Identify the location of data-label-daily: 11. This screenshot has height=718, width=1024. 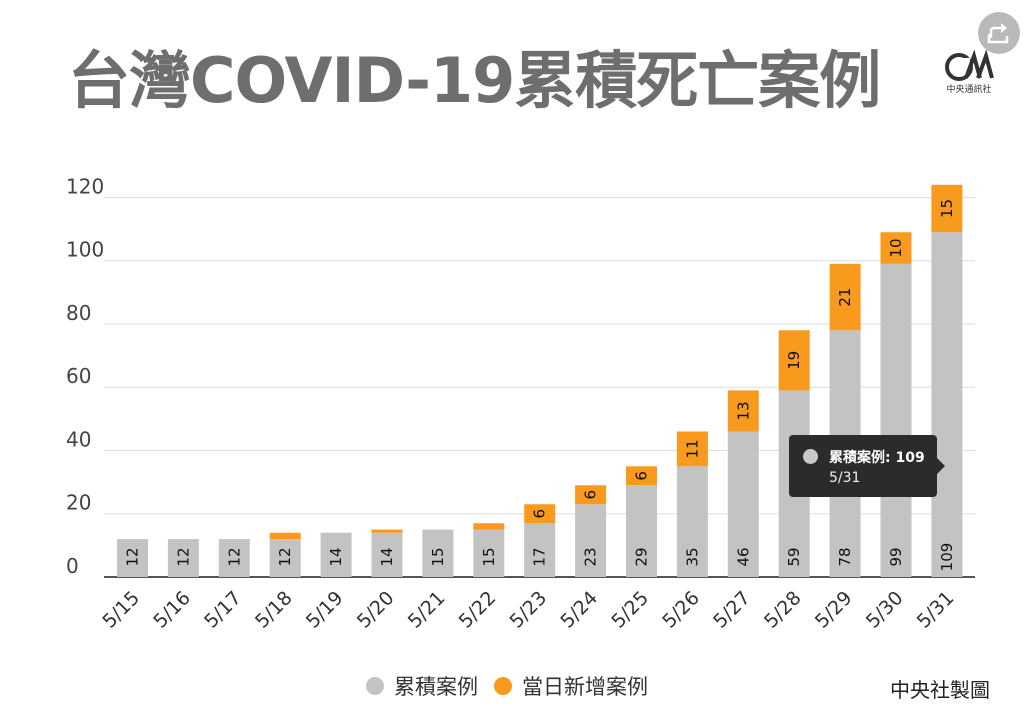
(692, 448).